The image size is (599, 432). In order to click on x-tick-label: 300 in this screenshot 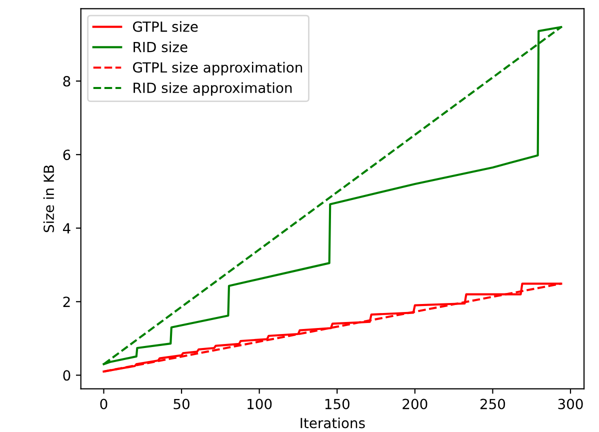, I will do `click(570, 404)`.